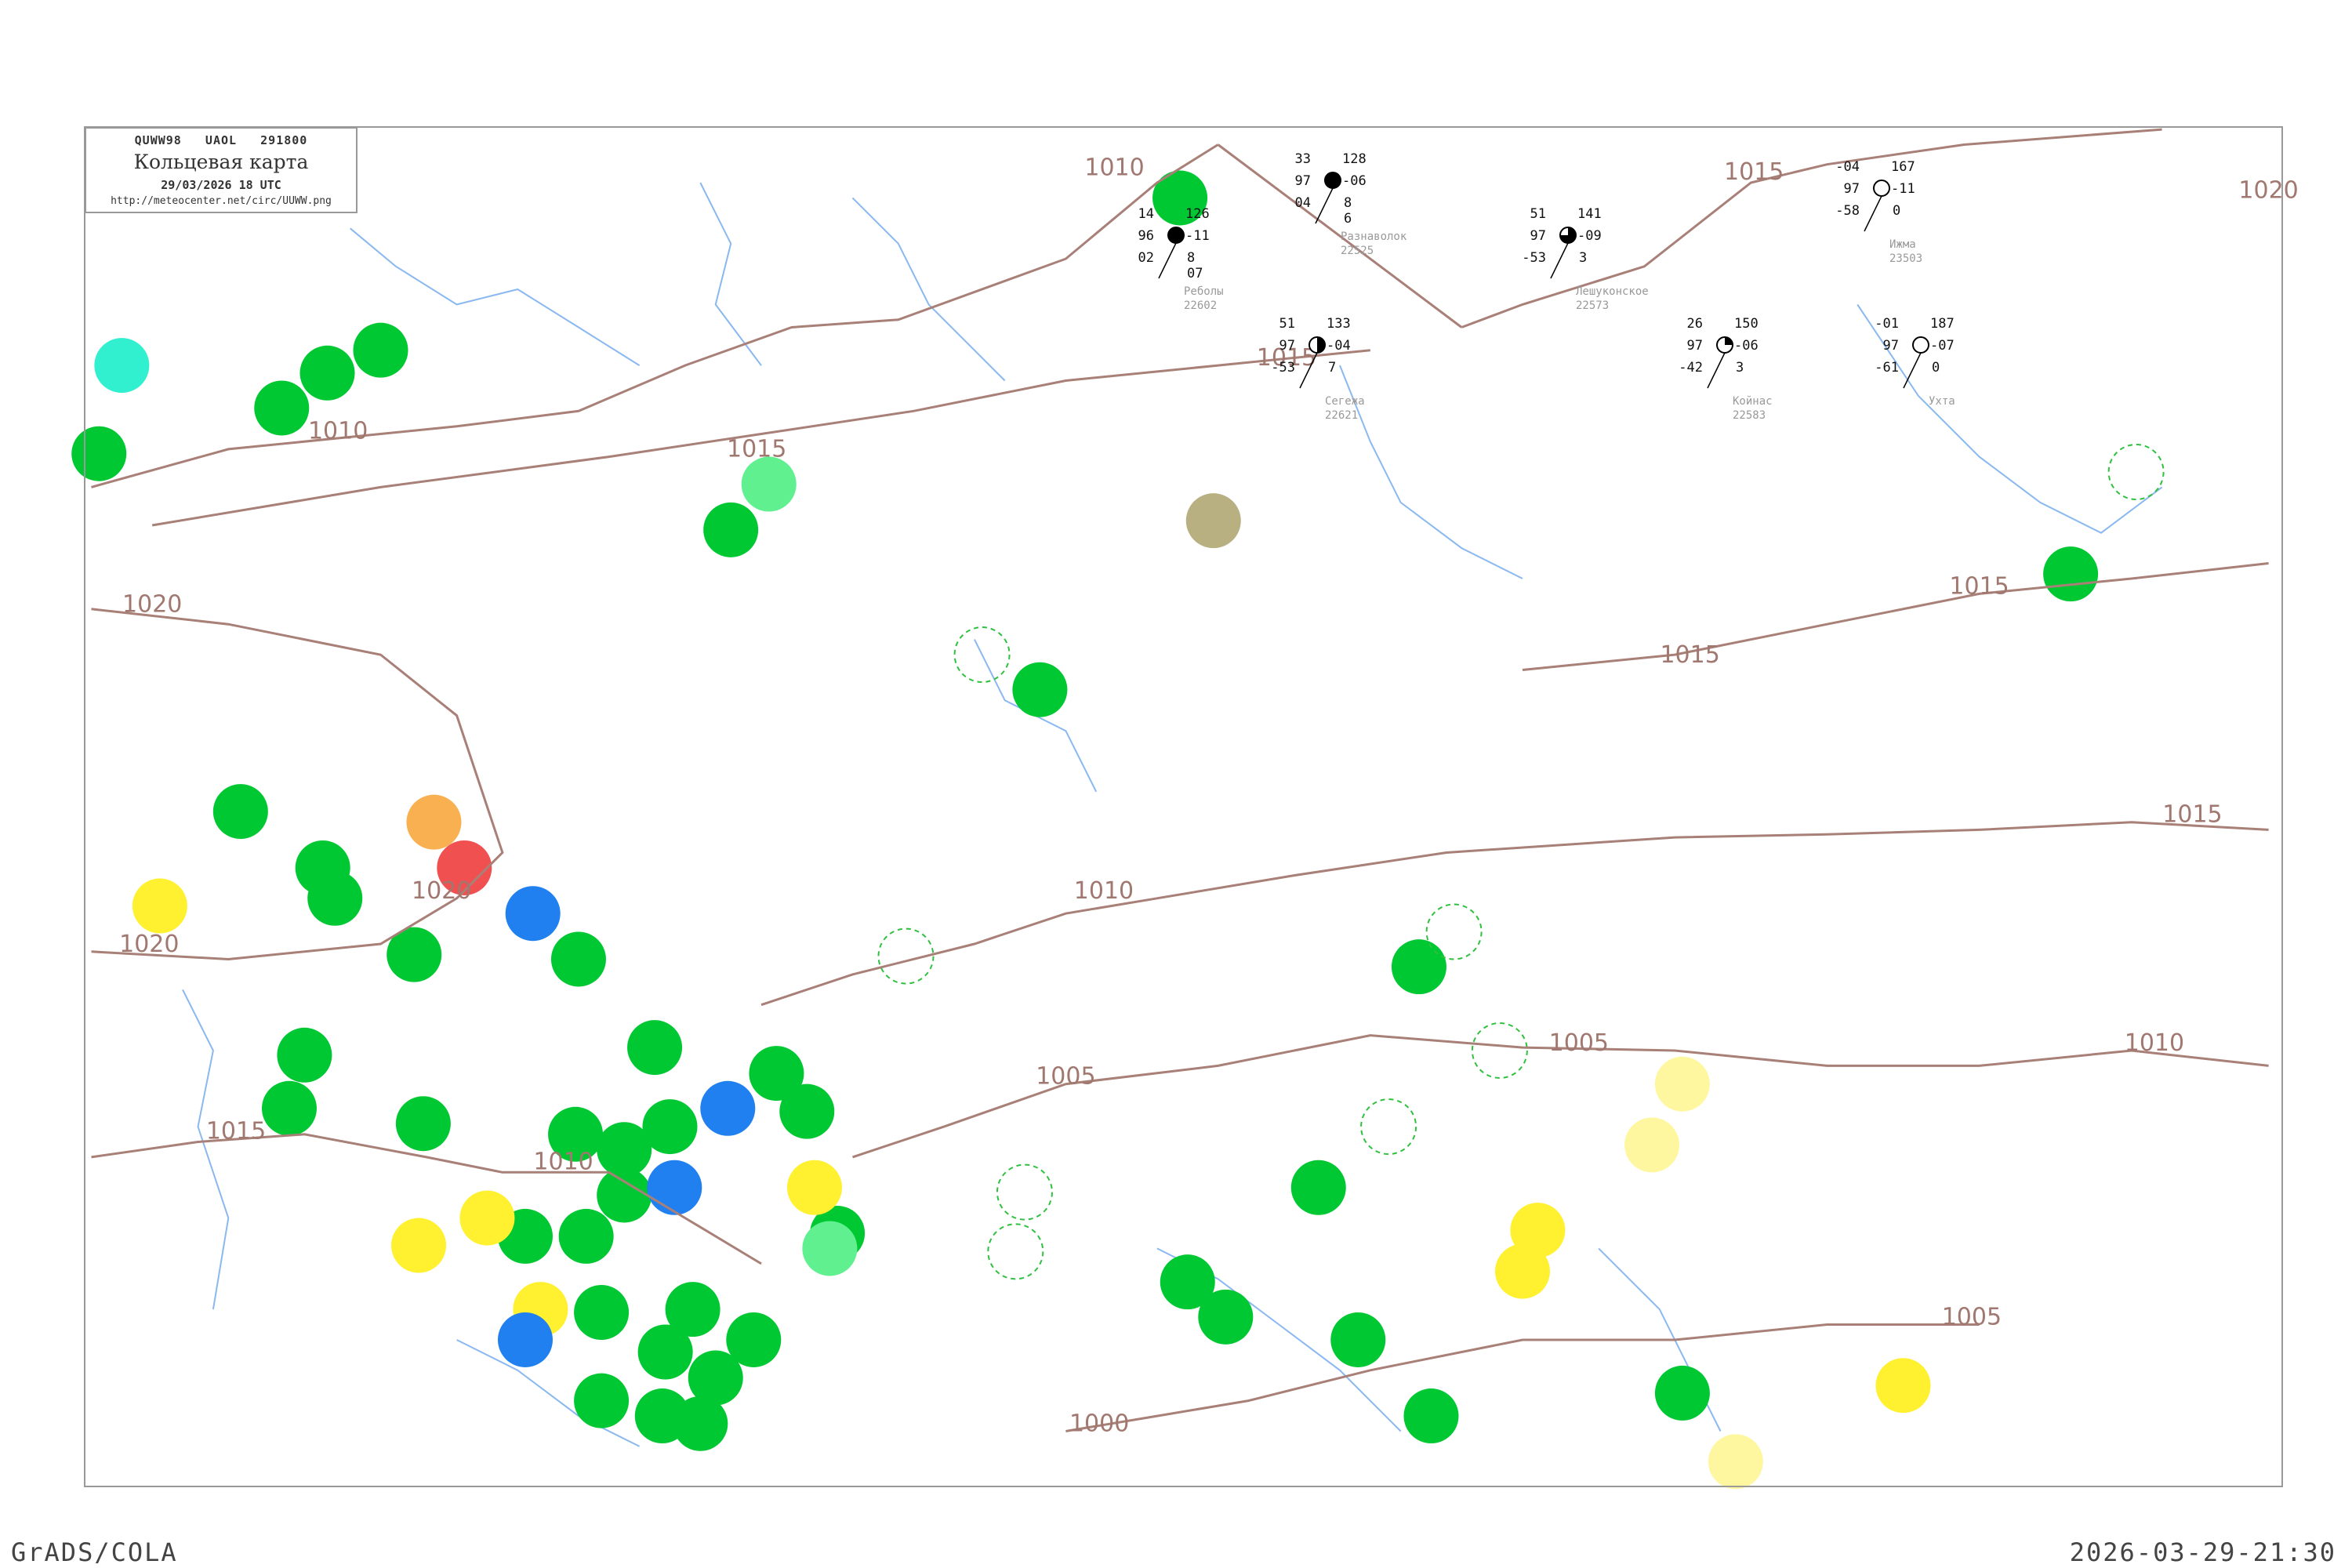 This screenshot has height=1568, width=2352. Describe the element at coordinates (221, 185) in the screenshot. I see `map-datetime: 29/03/2026 18 UTC` at that location.